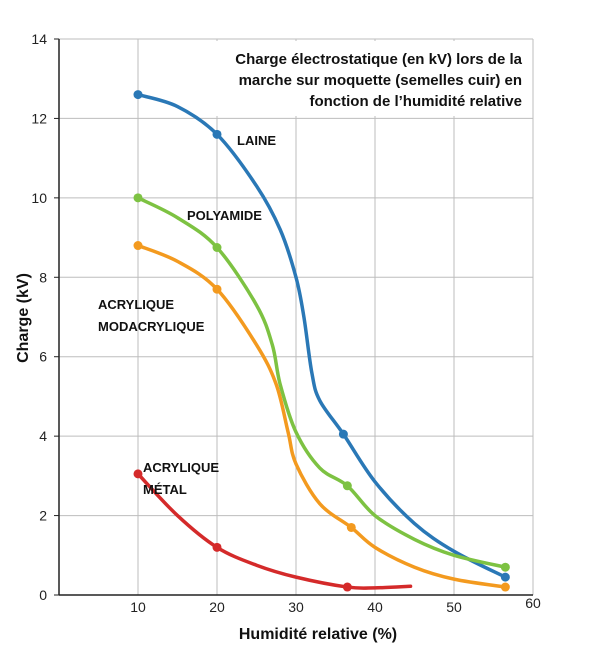 This screenshot has height=669, width=600. Describe the element at coordinates (318, 634) in the screenshot. I see `x-axis-label: Humidité relative (%)` at that location.